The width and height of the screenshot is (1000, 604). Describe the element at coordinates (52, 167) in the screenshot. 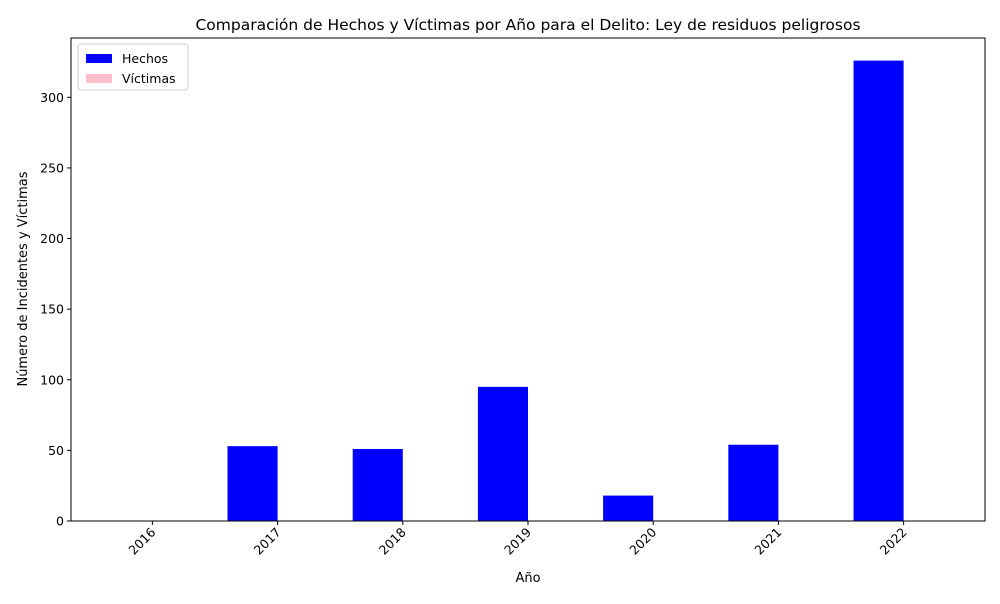

I see `y-tick-label: 250` at that location.